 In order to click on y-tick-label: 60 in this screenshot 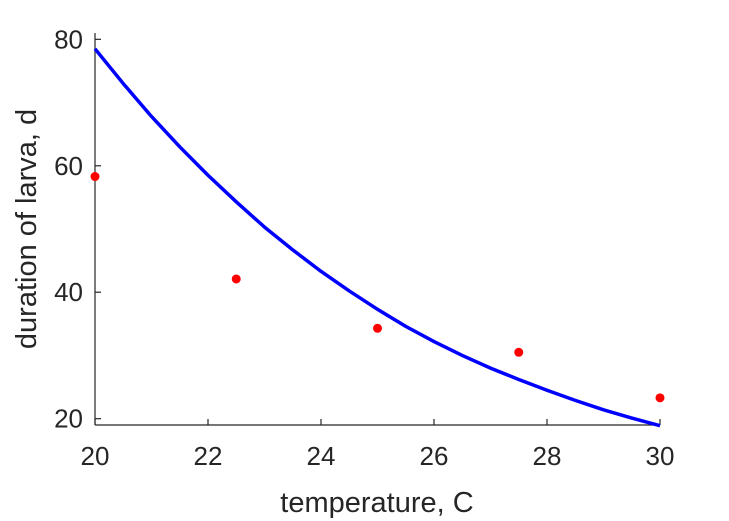, I will do `click(68, 166)`.